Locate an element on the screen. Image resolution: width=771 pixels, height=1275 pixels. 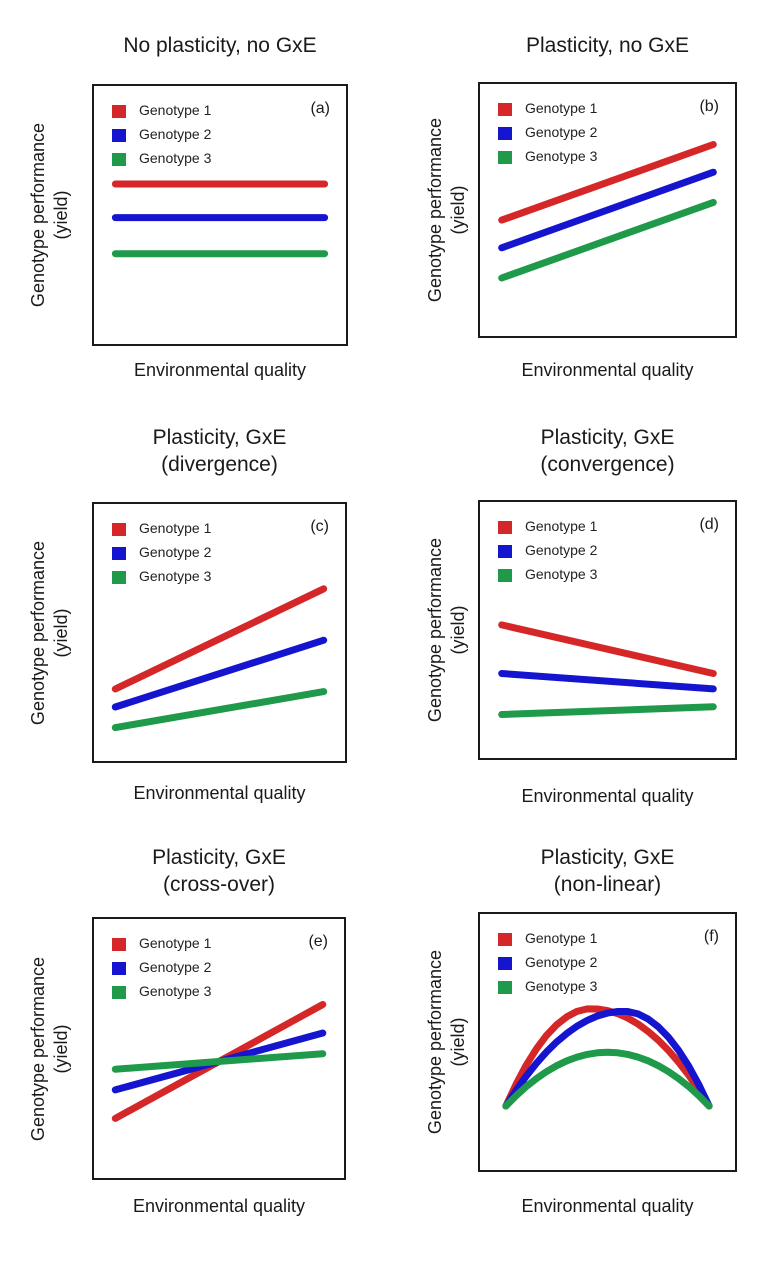
chart-title: Plasticity, no GxE is located at coordinates (604, 45).